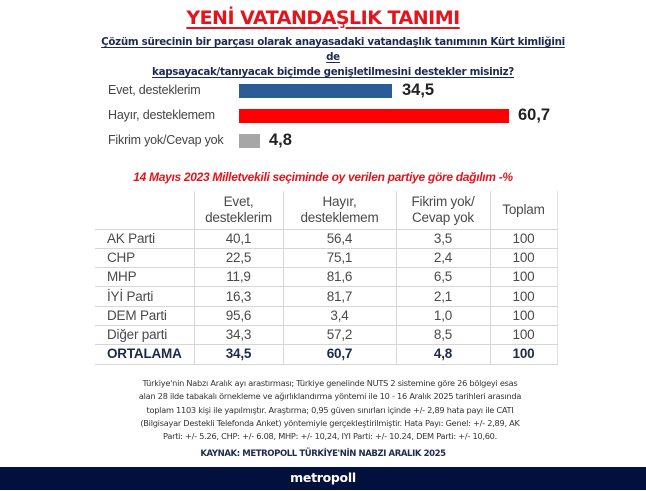  I want to click on average-label: ORTALAMA, so click(144, 354).